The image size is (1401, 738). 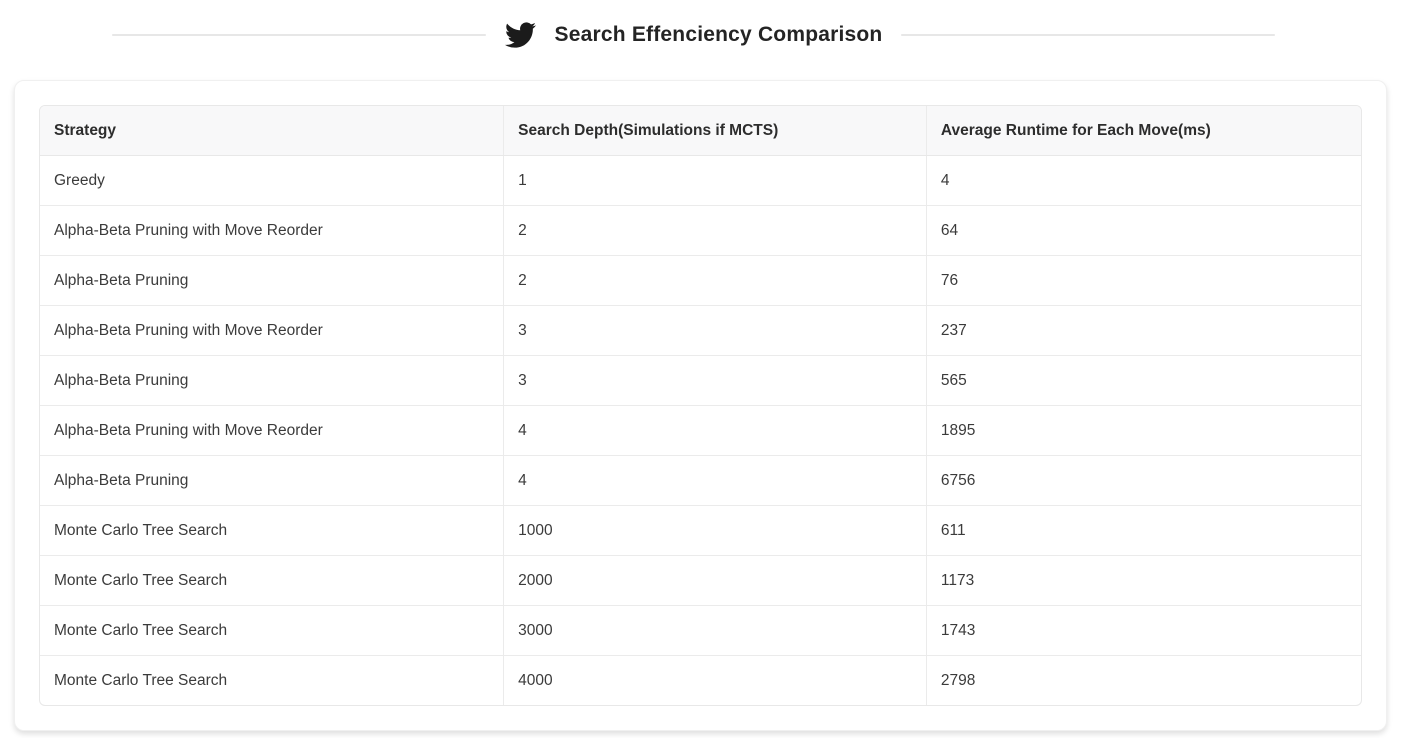 I want to click on divider-line-left, so click(x=299, y=35).